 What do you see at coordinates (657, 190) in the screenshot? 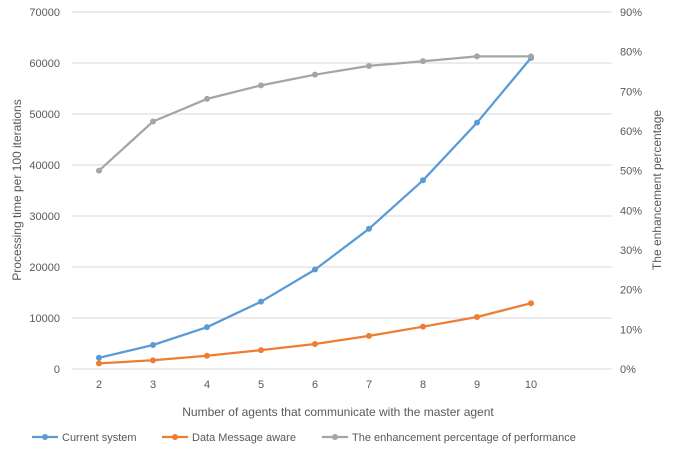
I see `y2-axis-title: The enhancement percentage` at bounding box center [657, 190].